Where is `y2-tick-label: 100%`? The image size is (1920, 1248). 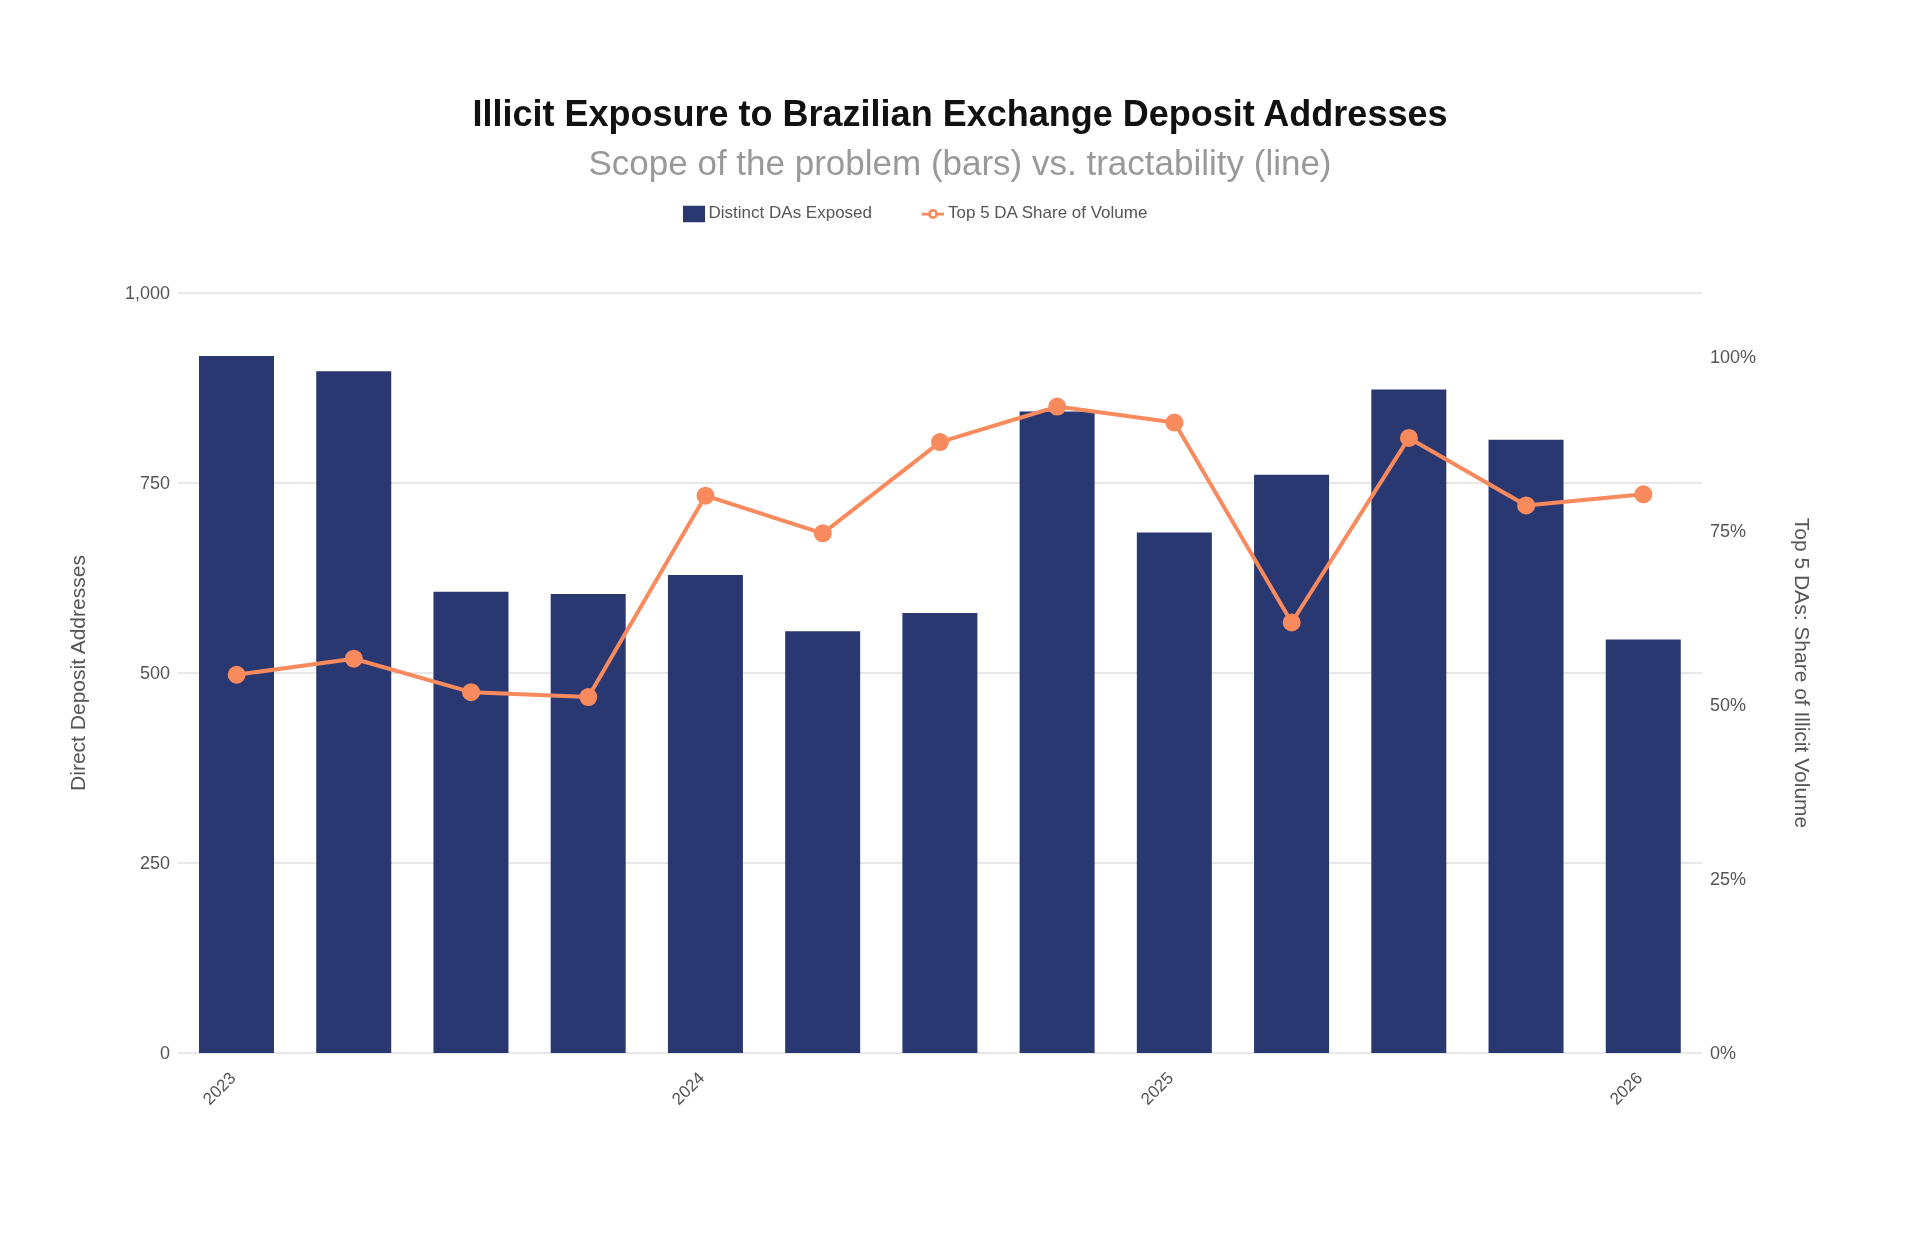
y2-tick-label: 100% is located at coordinates (1733, 356).